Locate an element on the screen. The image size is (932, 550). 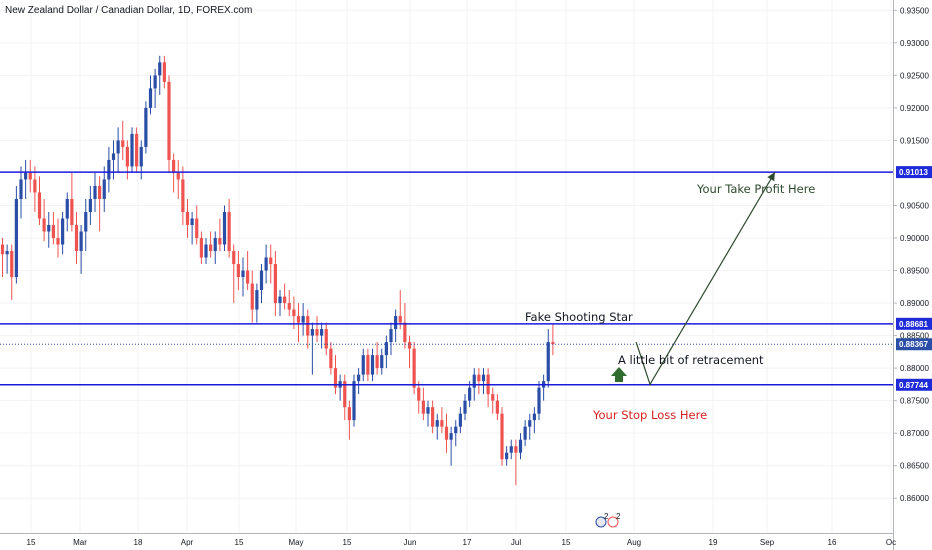
retracement-label: A little bit of retracement is located at coordinates (691, 360).